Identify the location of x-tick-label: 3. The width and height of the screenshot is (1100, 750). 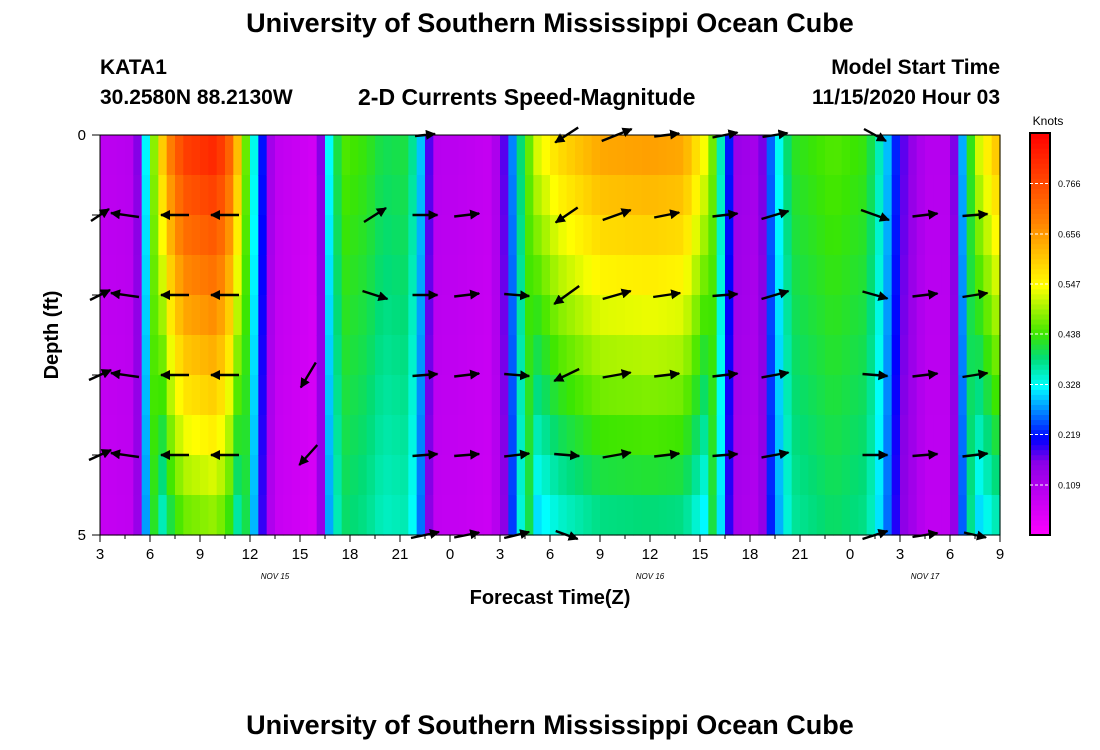
(100, 554).